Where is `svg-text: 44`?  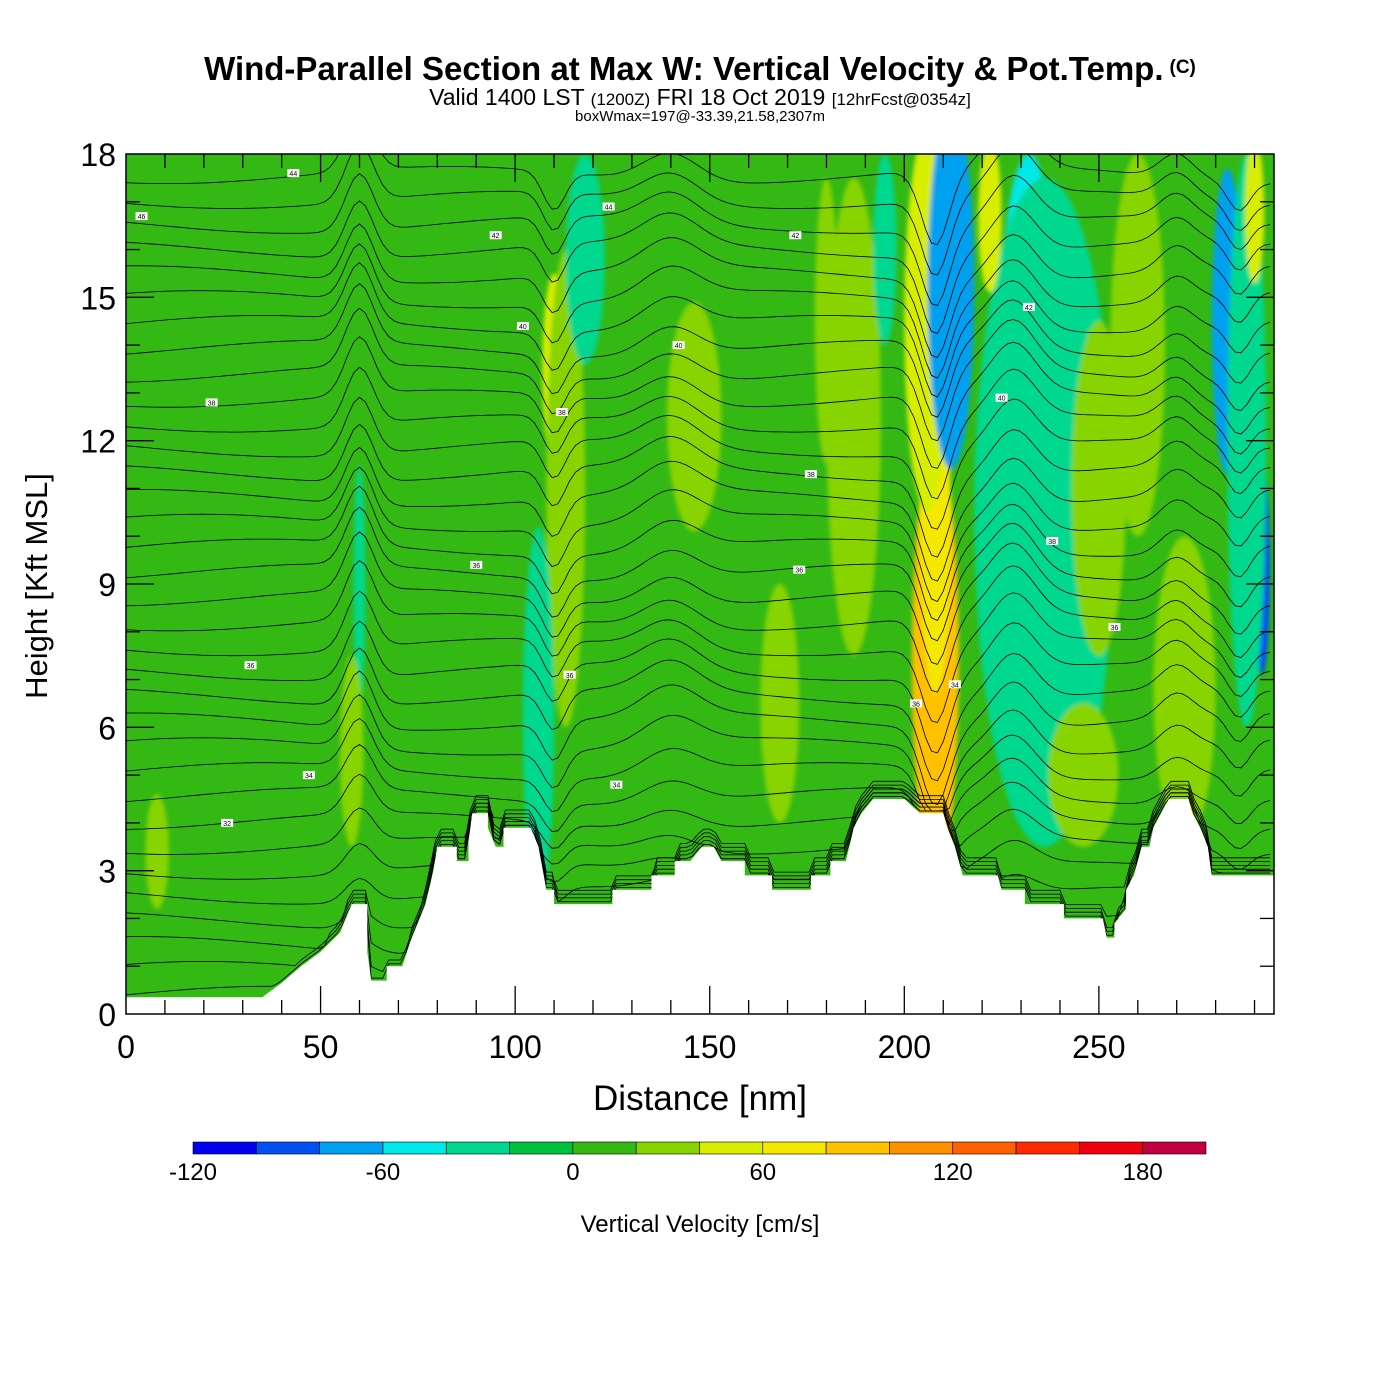 svg-text: 44 is located at coordinates (609, 208).